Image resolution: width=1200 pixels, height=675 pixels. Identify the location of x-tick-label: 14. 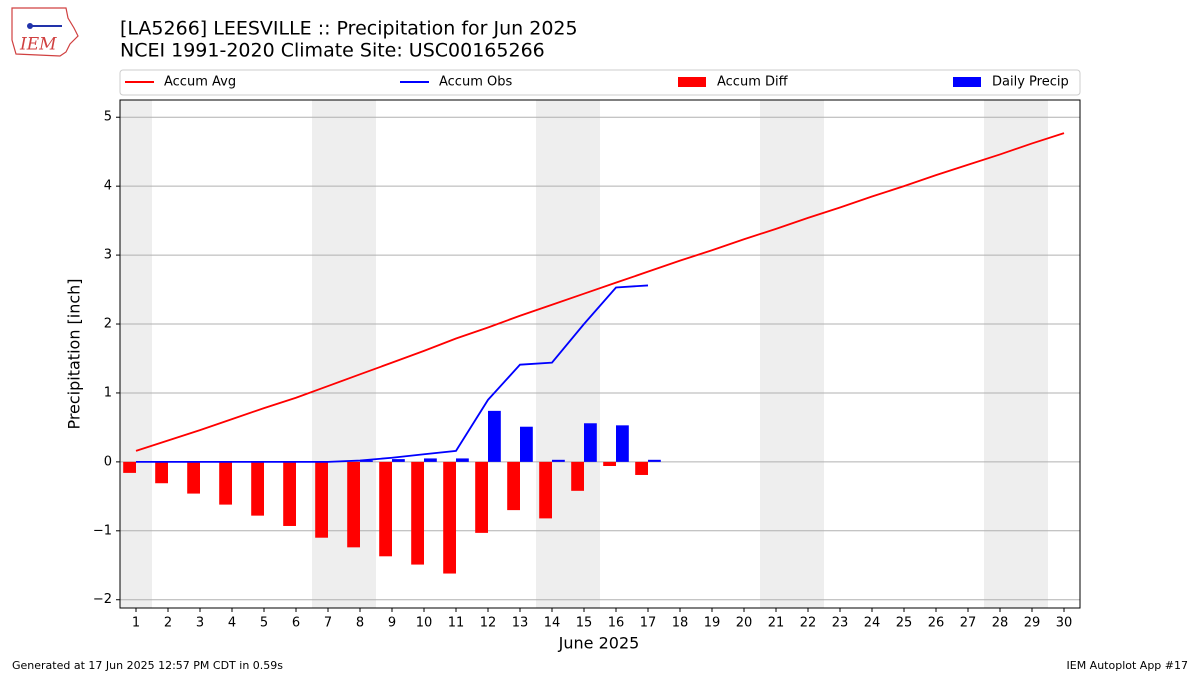
(552, 623).